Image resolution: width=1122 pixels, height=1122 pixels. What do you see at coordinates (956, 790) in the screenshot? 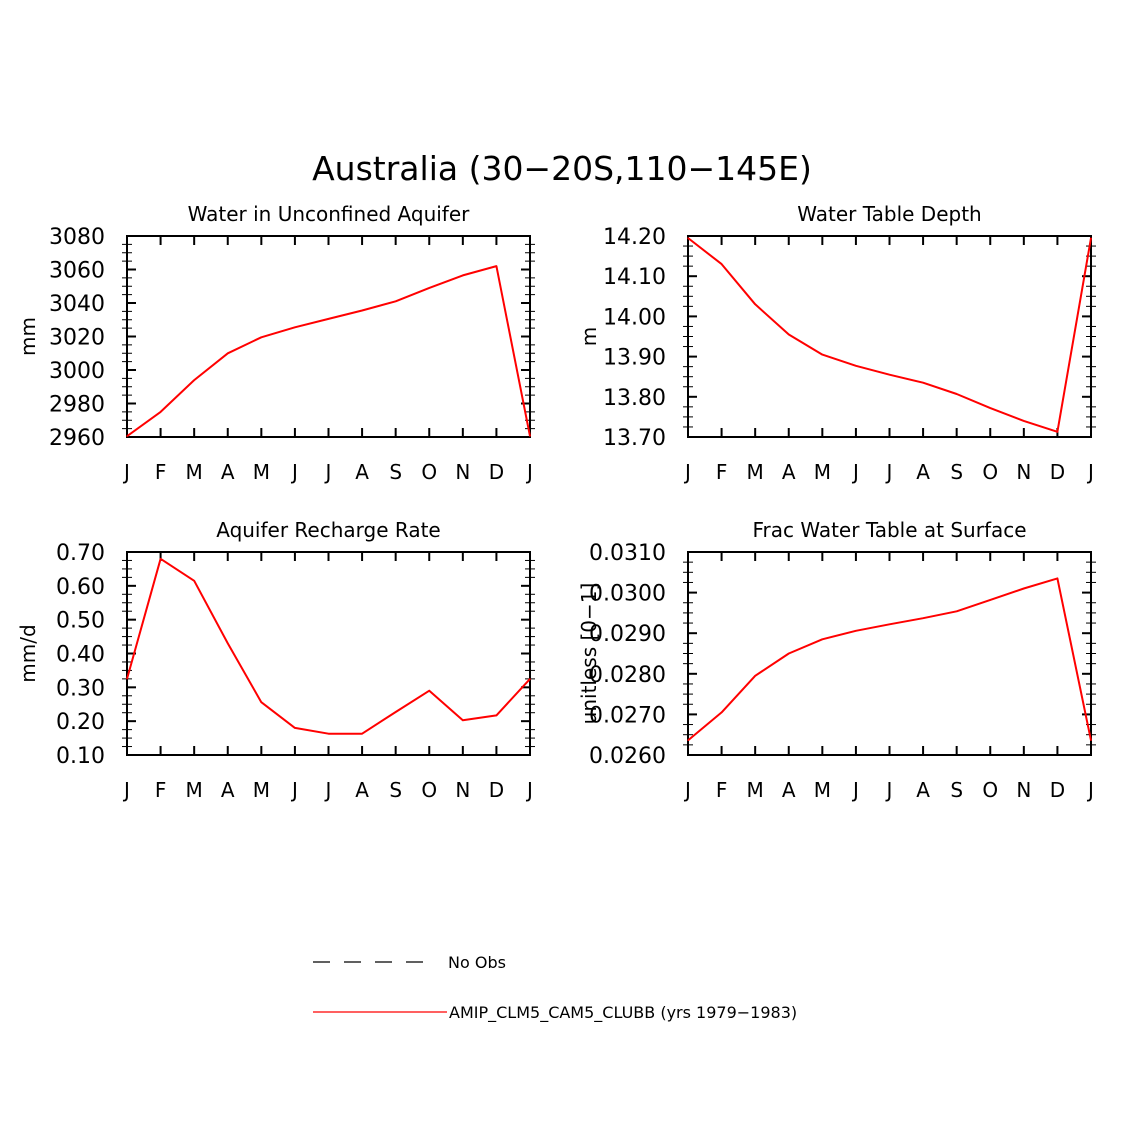
I see `x-tick-label-frac-water-table: S` at bounding box center [956, 790].